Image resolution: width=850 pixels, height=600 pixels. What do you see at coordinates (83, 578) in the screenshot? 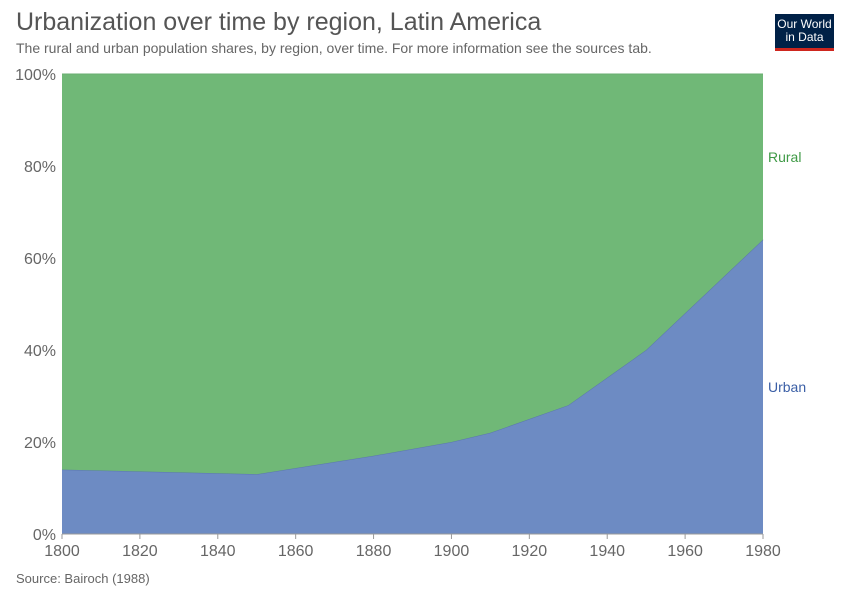
I see `source-note: Source: Bairoch (1988)` at bounding box center [83, 578].